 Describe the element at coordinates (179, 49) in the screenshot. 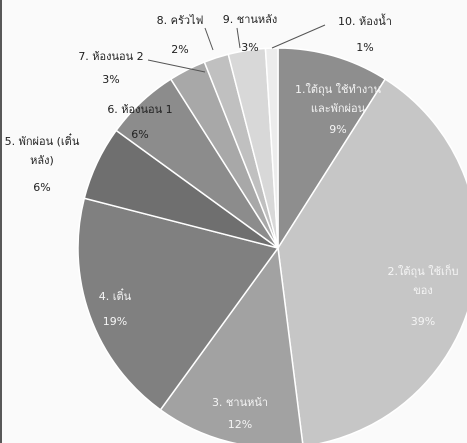

I see `value-label: 2%` at that location.